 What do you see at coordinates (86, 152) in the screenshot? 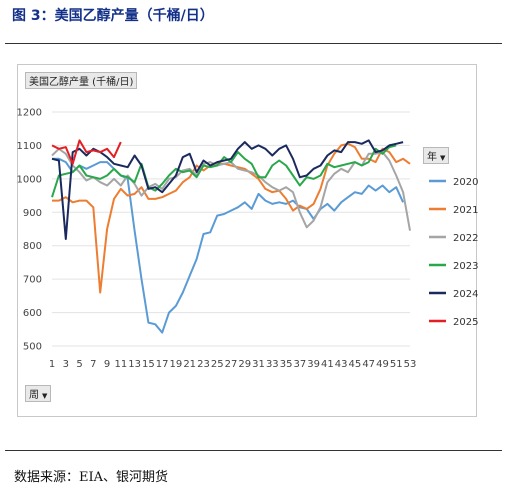
I see `series-line-2025` at bounding box center [86, 152].